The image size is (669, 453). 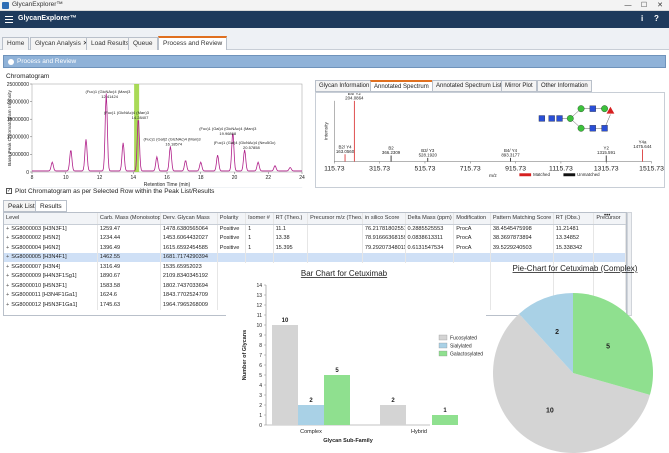 What do you see at coordinates (51, 206) in the screenshot?
I see `results-tab-results: Results` at bounding box center [51, 206].